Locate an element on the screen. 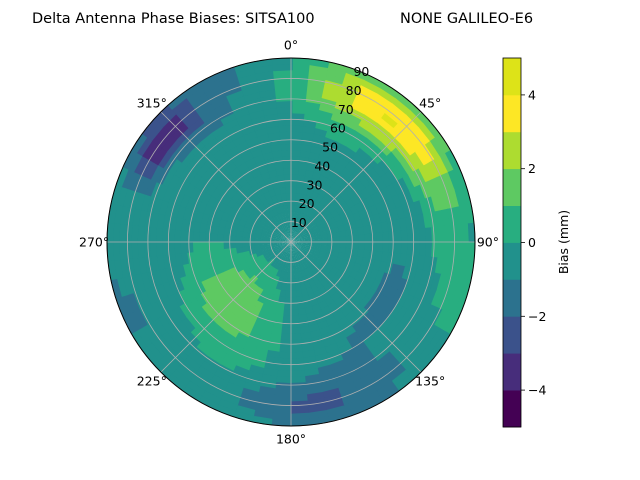 This screenshot has width=640, height=480. radial-tick-label: 80 is located at coordinates (354, 90).